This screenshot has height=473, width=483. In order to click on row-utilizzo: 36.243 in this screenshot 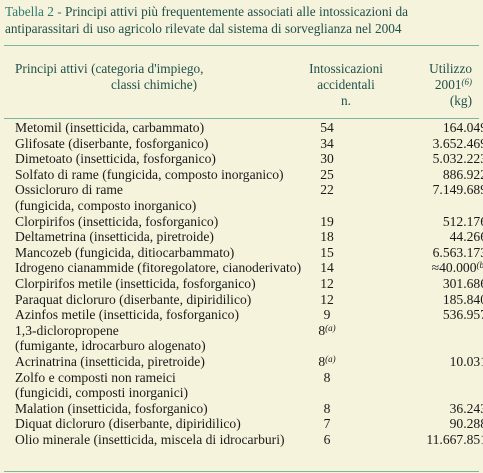, I will do `click(435, 409)`.